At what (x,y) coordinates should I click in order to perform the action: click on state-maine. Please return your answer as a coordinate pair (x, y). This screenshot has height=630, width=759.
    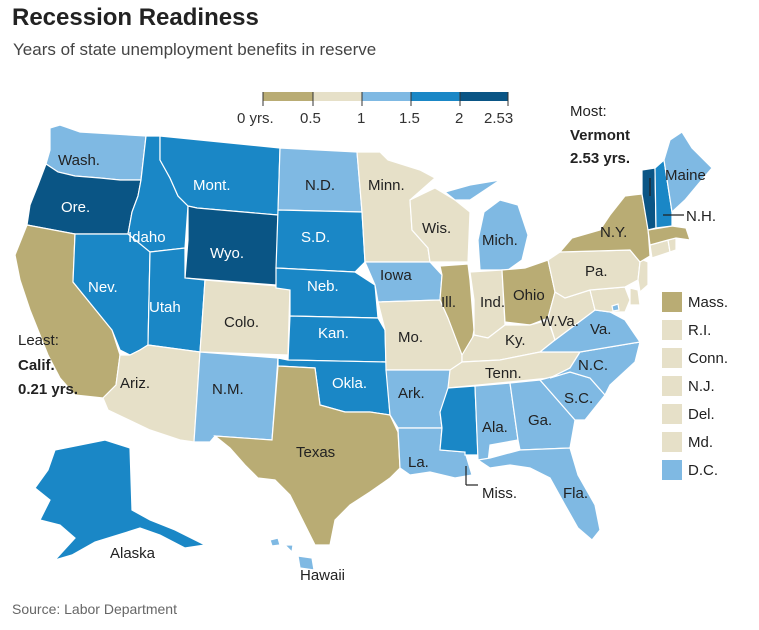
    Looking at the image, I should click on (688, 172).